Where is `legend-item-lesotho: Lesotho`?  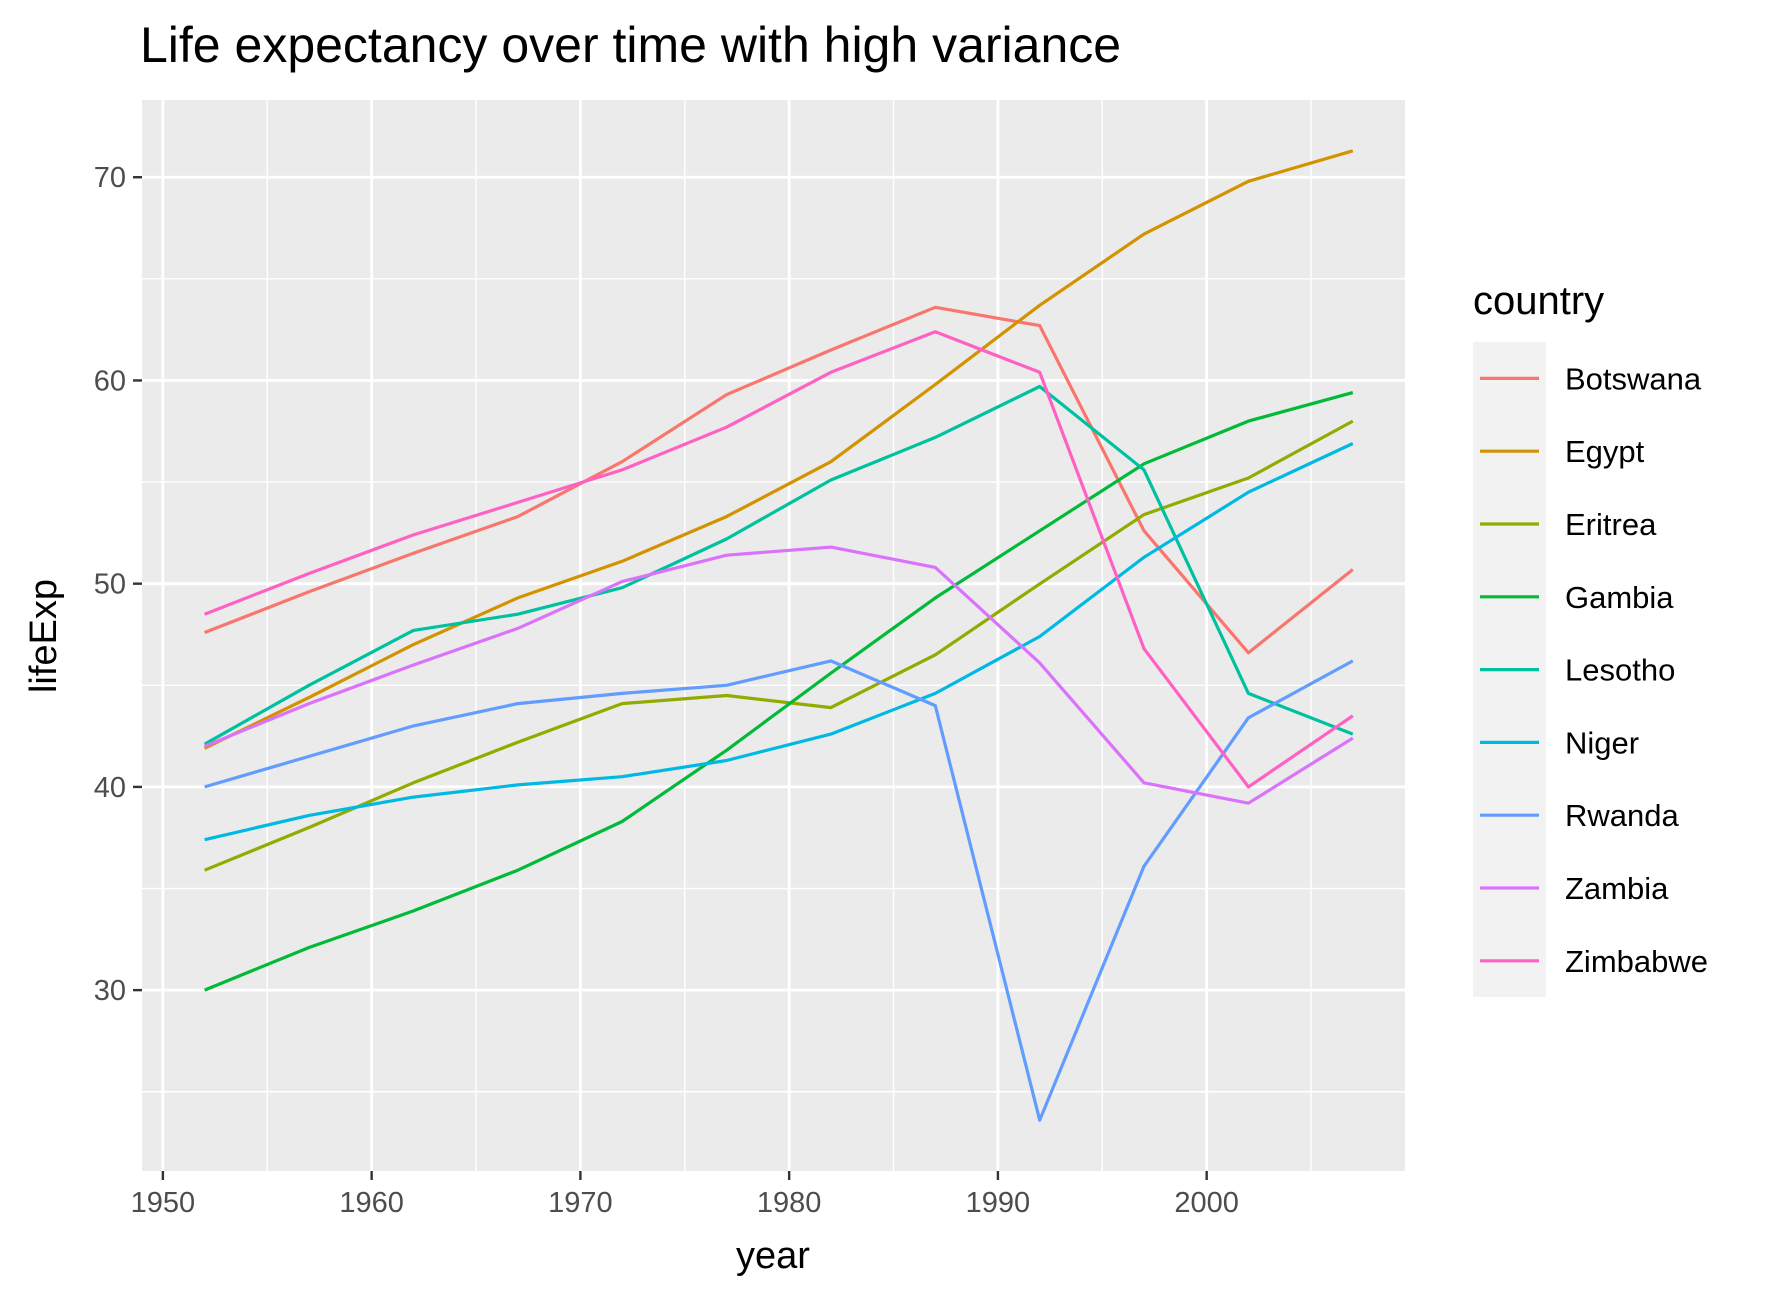
legend-item-lesotho: Lesotho is located at coordinates (1577, 670).